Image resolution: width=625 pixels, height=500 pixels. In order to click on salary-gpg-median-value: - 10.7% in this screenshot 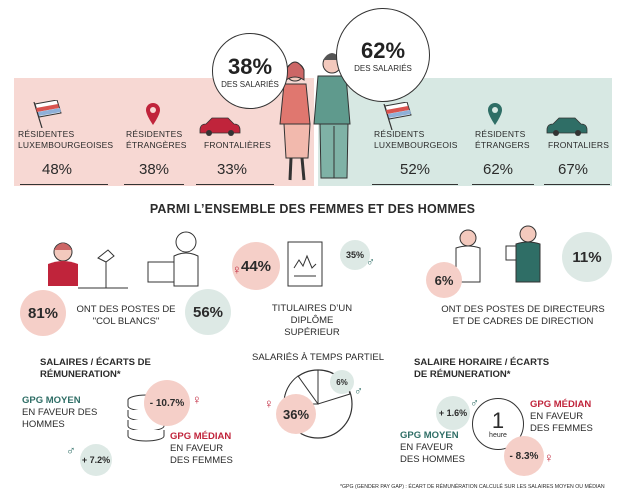, I will do `click(167, 403)`.